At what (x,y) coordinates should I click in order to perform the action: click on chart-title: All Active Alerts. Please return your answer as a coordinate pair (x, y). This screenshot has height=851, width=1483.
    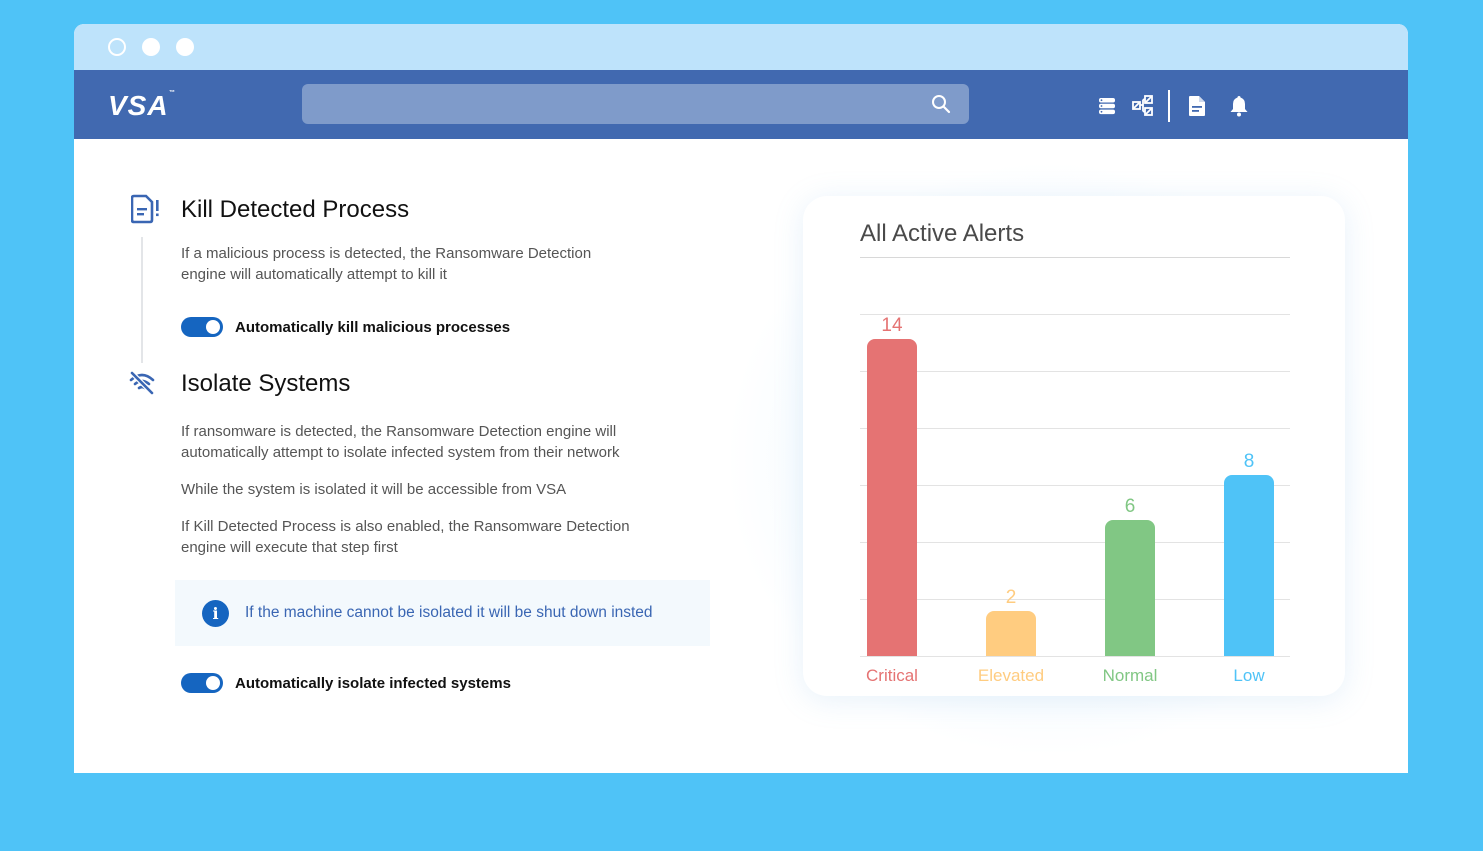
    Looking at the image, I should click on (942, 233).